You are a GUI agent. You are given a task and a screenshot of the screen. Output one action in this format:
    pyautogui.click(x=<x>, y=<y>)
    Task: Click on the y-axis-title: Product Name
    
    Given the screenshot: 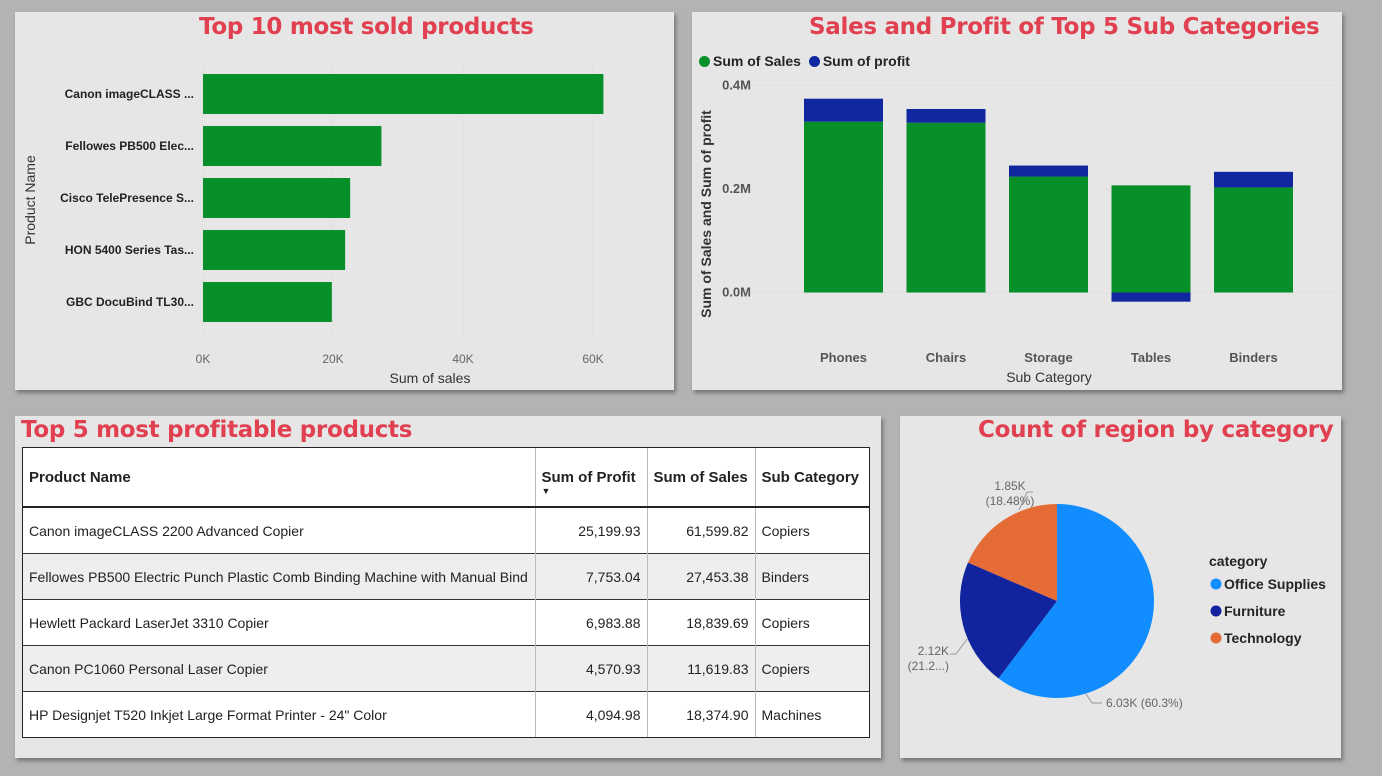 What is the action you would take?
    pyautogui.click(x=30, y=200)
    